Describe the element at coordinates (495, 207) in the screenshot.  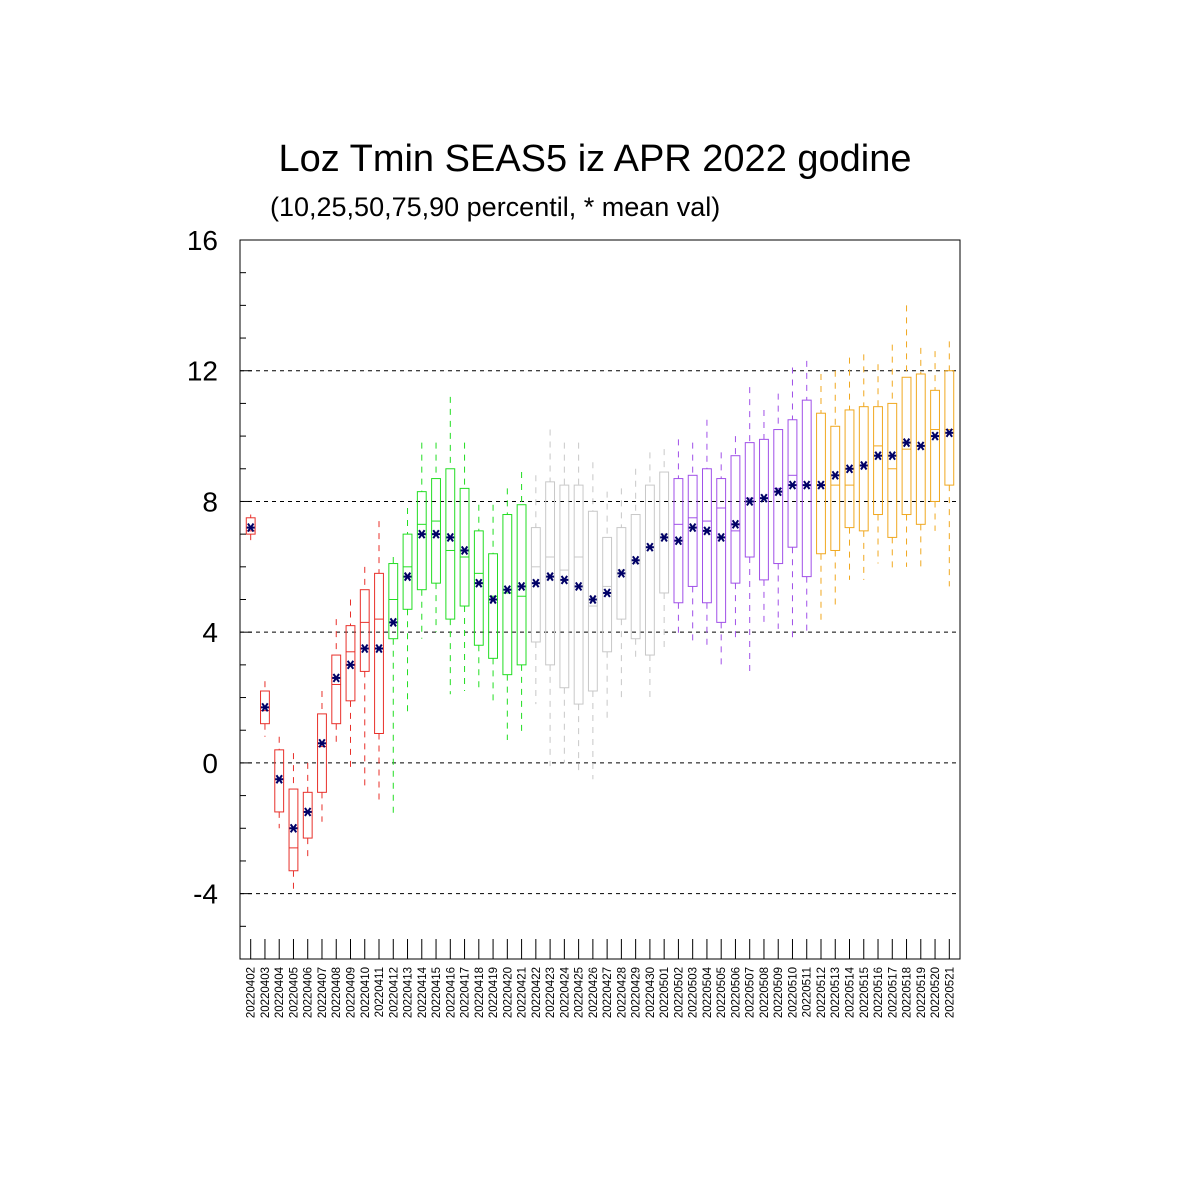
I see `chart-subtitle: (10,25,50,75,90 percentil, * mean val)` at that location.